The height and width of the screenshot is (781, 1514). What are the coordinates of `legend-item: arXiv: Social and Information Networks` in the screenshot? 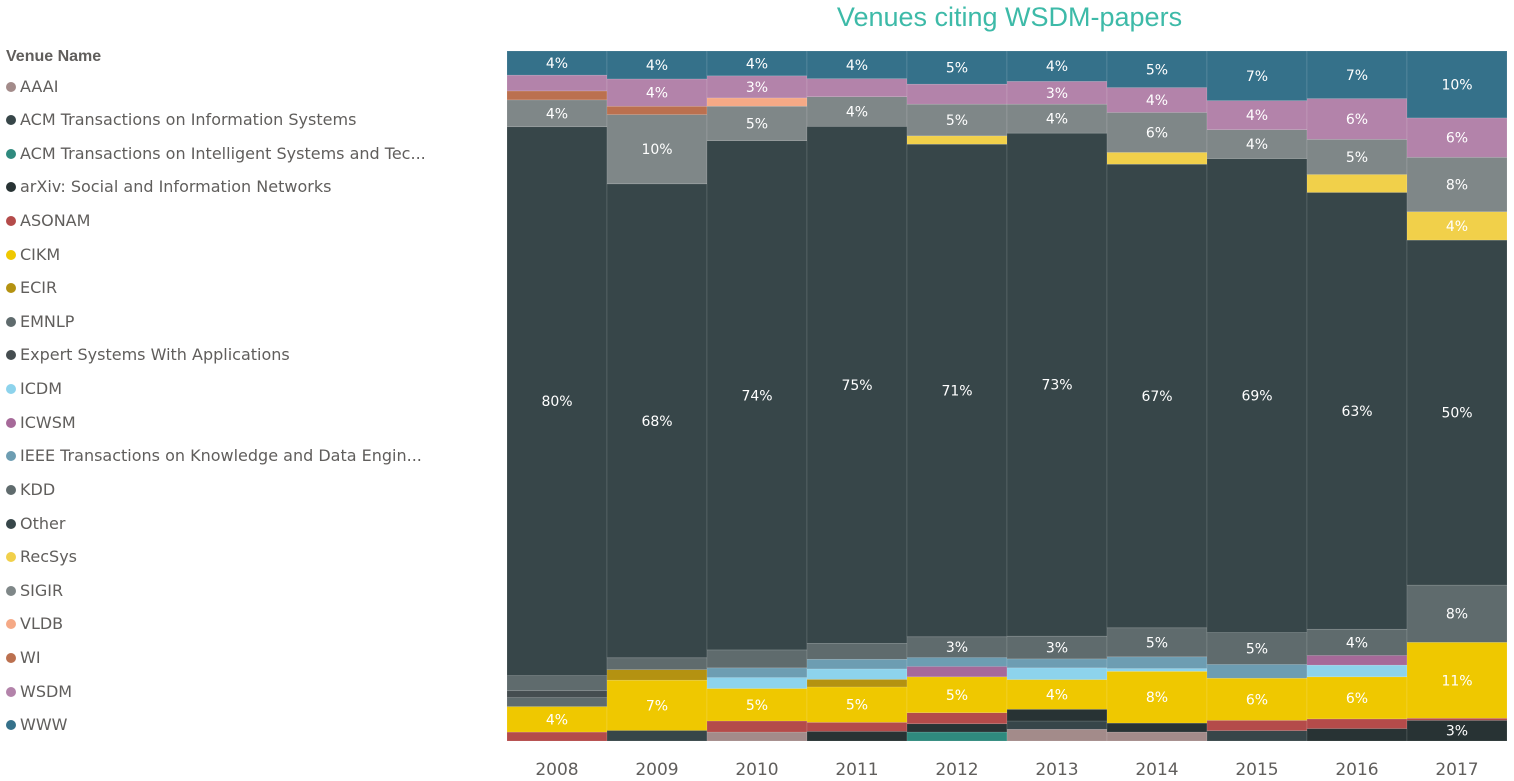 It's located at (241, 187).